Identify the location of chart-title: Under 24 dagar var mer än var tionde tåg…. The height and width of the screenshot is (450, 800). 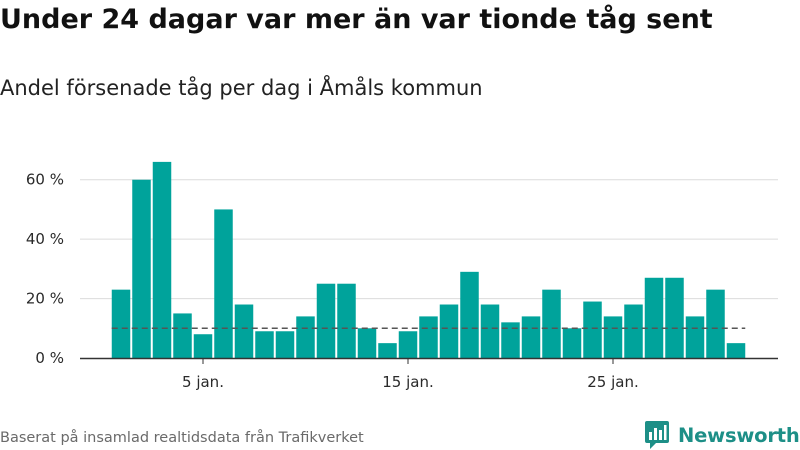
(356, 19).